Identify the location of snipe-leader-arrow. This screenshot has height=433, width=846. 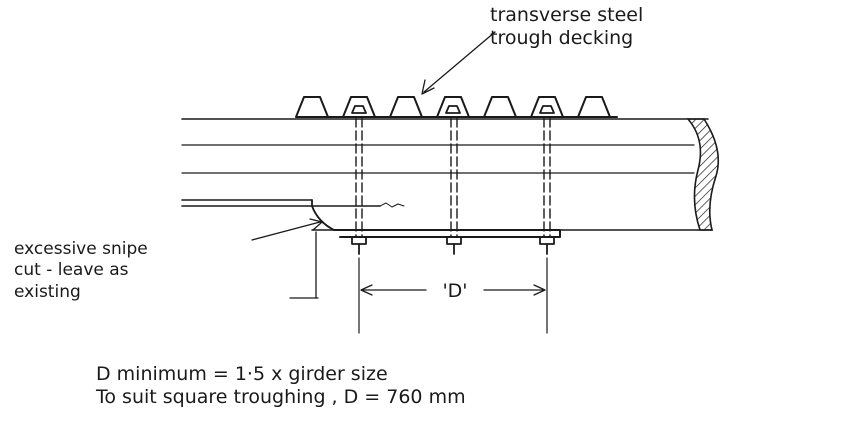
(287, 229).